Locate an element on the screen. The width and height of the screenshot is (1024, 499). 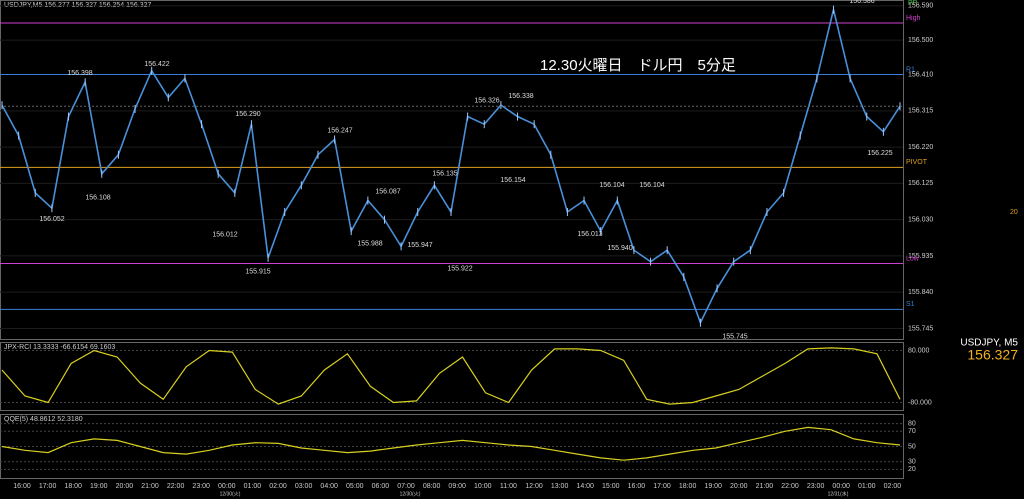
y-tick-label: 155.745 is located at coordinates (920, 328).